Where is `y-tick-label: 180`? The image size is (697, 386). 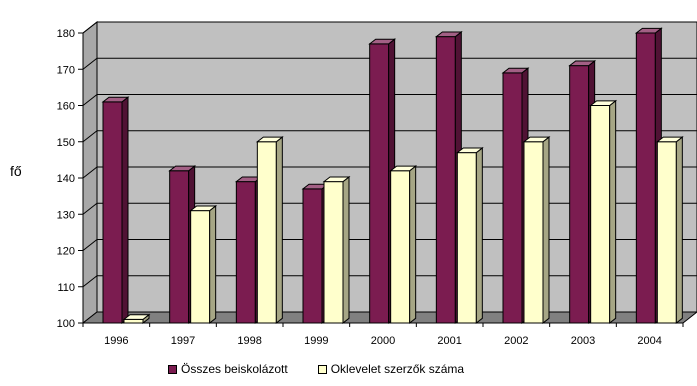 y-tick-label: 180 is located at coordinates (66, 34).